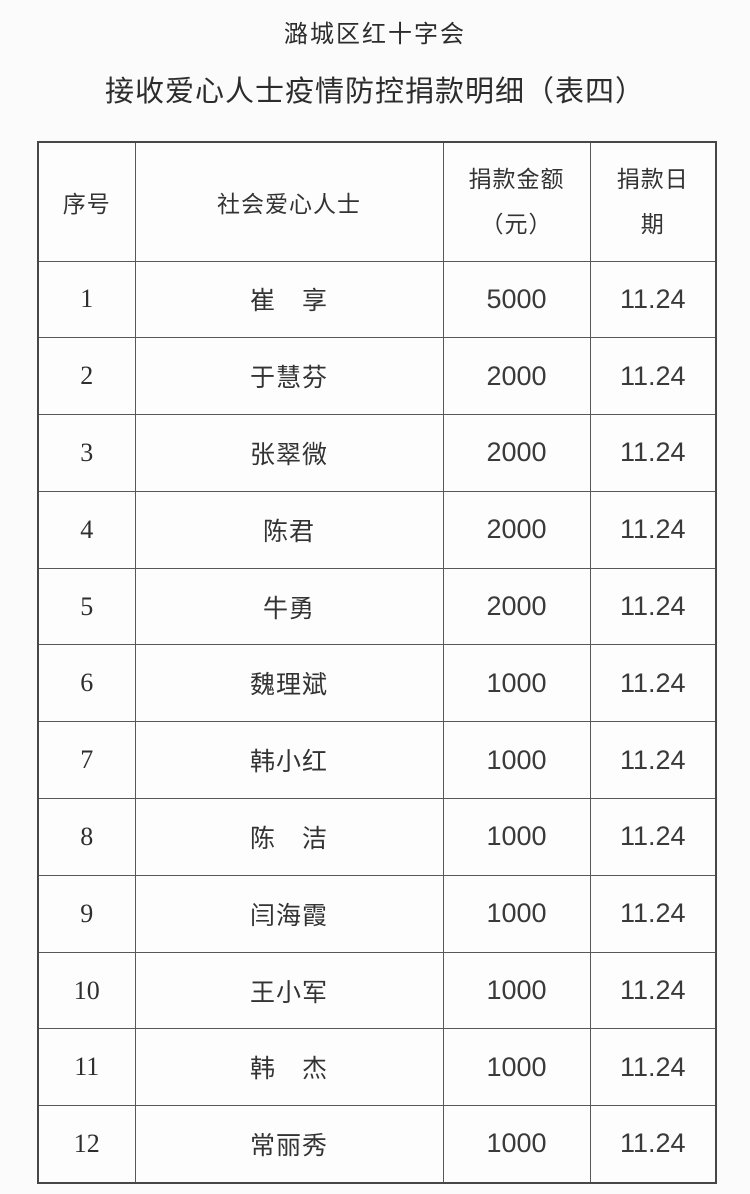 The width and height of the screenshot is (750, 1194). I want to click on donor-name: 张翠微, so click(289, 453).